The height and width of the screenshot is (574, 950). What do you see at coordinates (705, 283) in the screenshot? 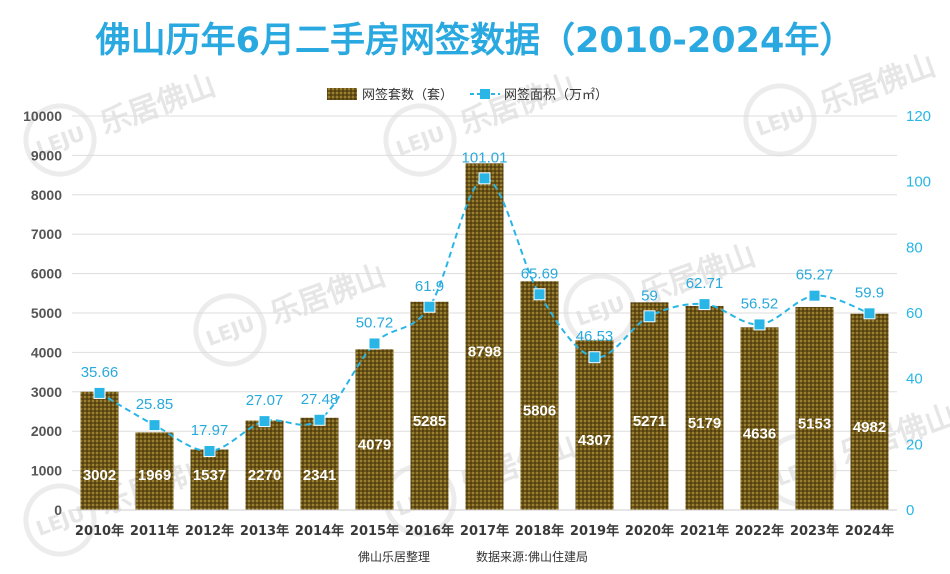
I see `point-value-label: 62.71` at bounding box center [705, 283].